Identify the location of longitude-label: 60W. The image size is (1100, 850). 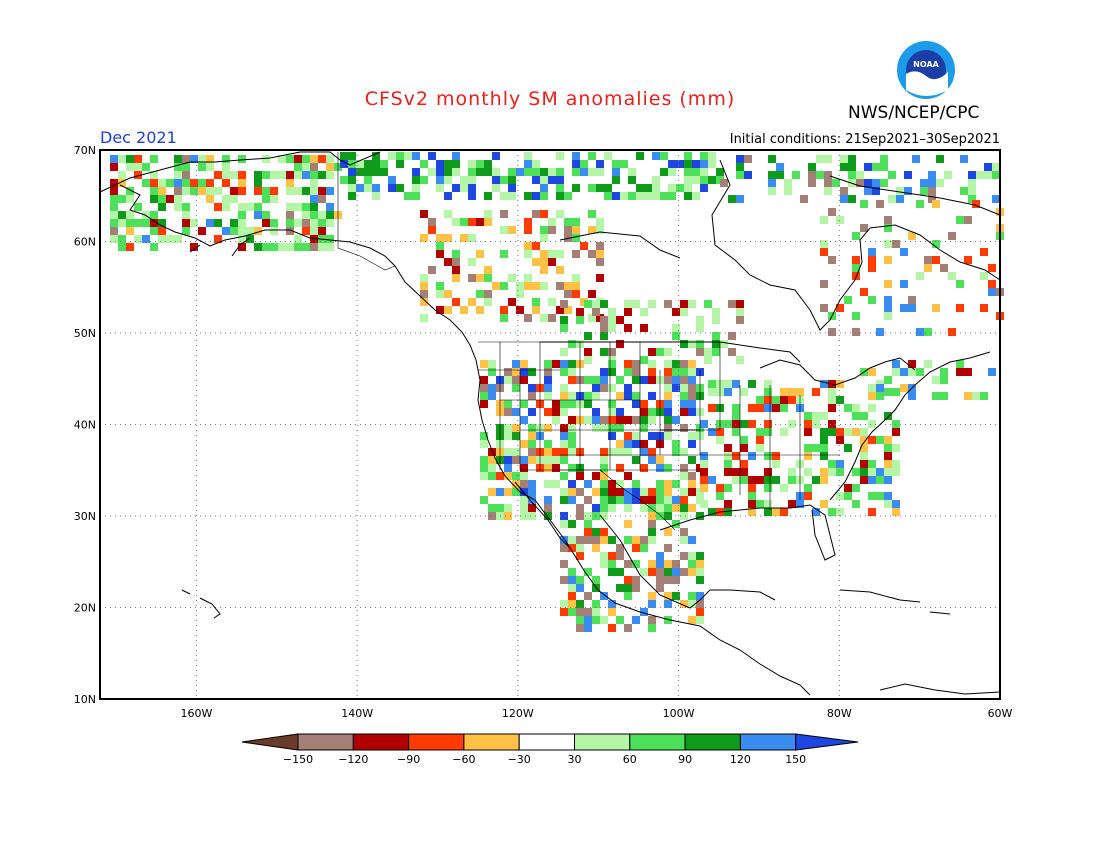
(1000, 713).